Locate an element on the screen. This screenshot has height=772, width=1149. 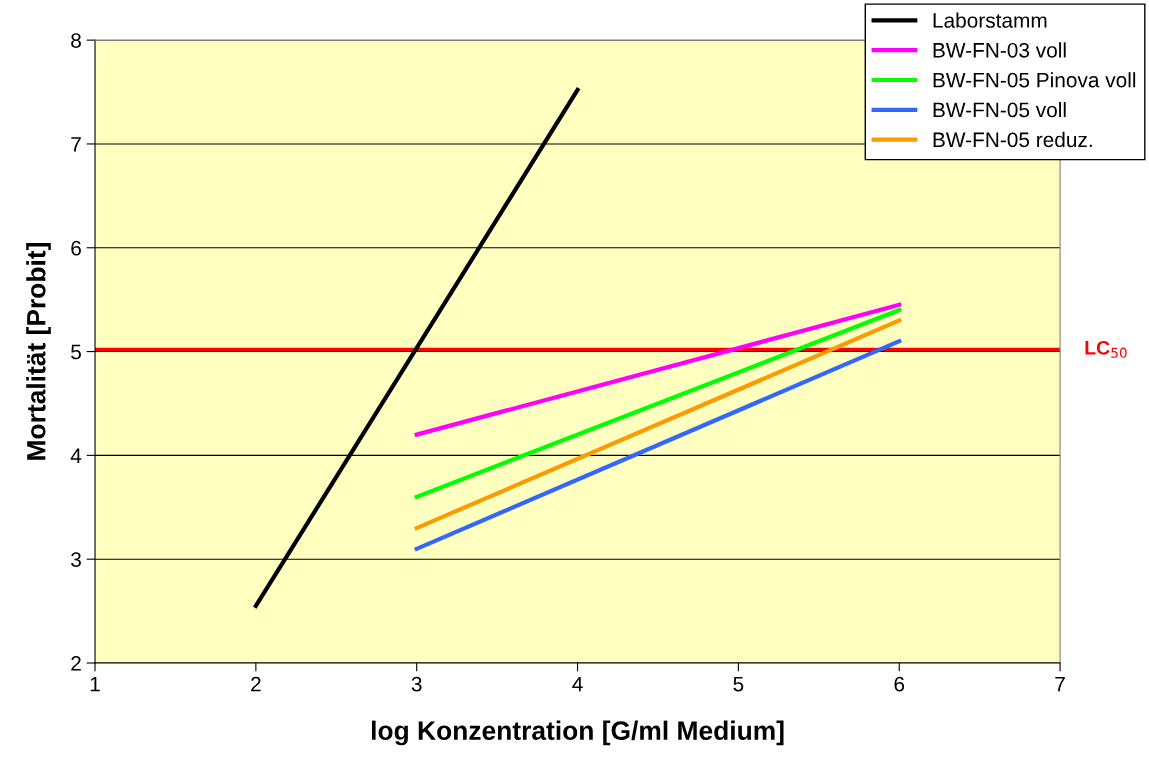
y-tick-label: 4 is located at coordinates (76, 455).